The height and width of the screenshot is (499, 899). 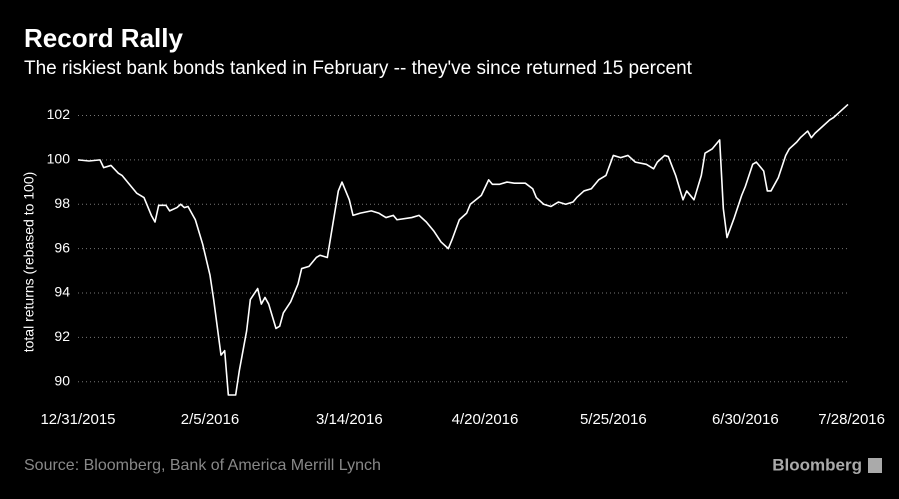 What do you see at coordinates (62, 247) in the screenshot?
I see `y-tick-label: 96` at bounding box center [62, 247].